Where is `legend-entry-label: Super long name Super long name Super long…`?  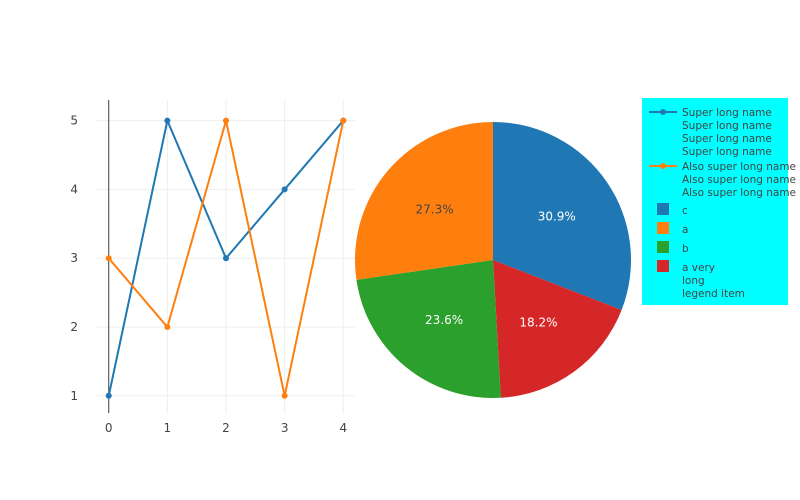
legend-entry-label: Super long name Super long name Super long… is located at coordinates (727, 132).